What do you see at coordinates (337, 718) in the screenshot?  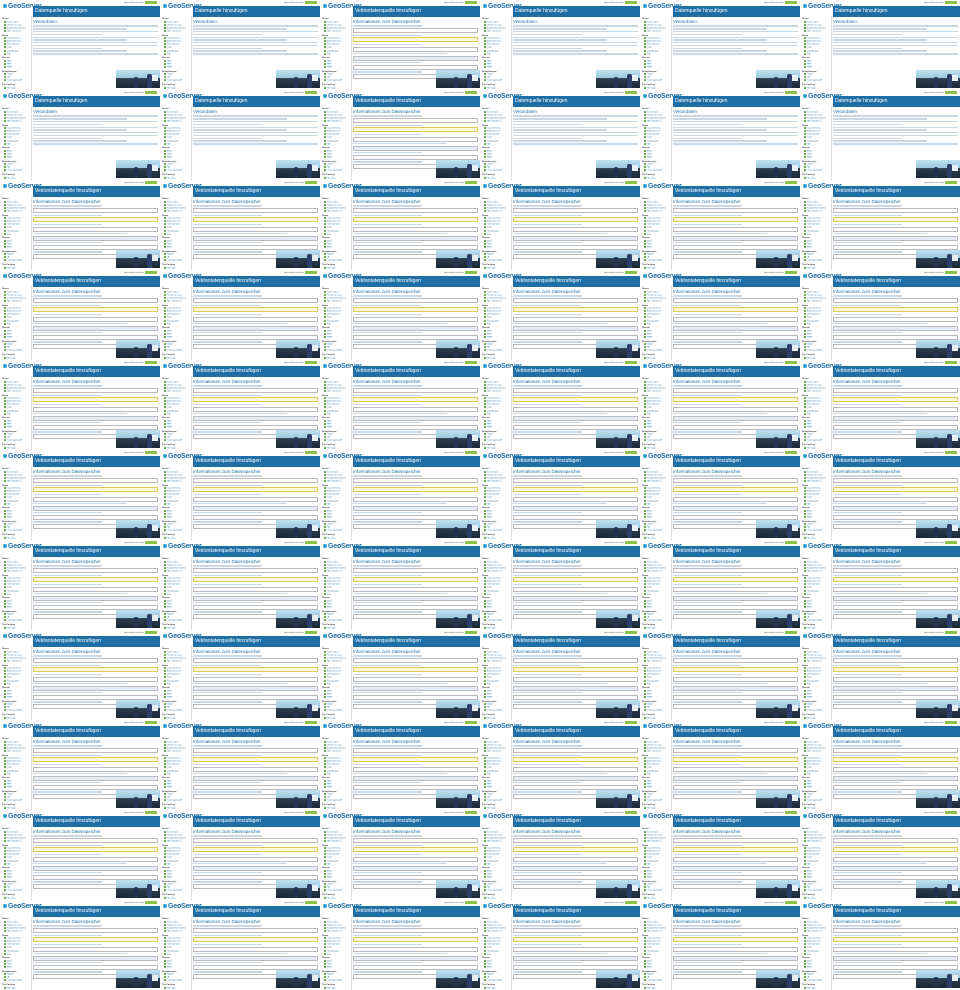 I see `sidebar-item: Tile-Layer` at bounding box center [337, 718].